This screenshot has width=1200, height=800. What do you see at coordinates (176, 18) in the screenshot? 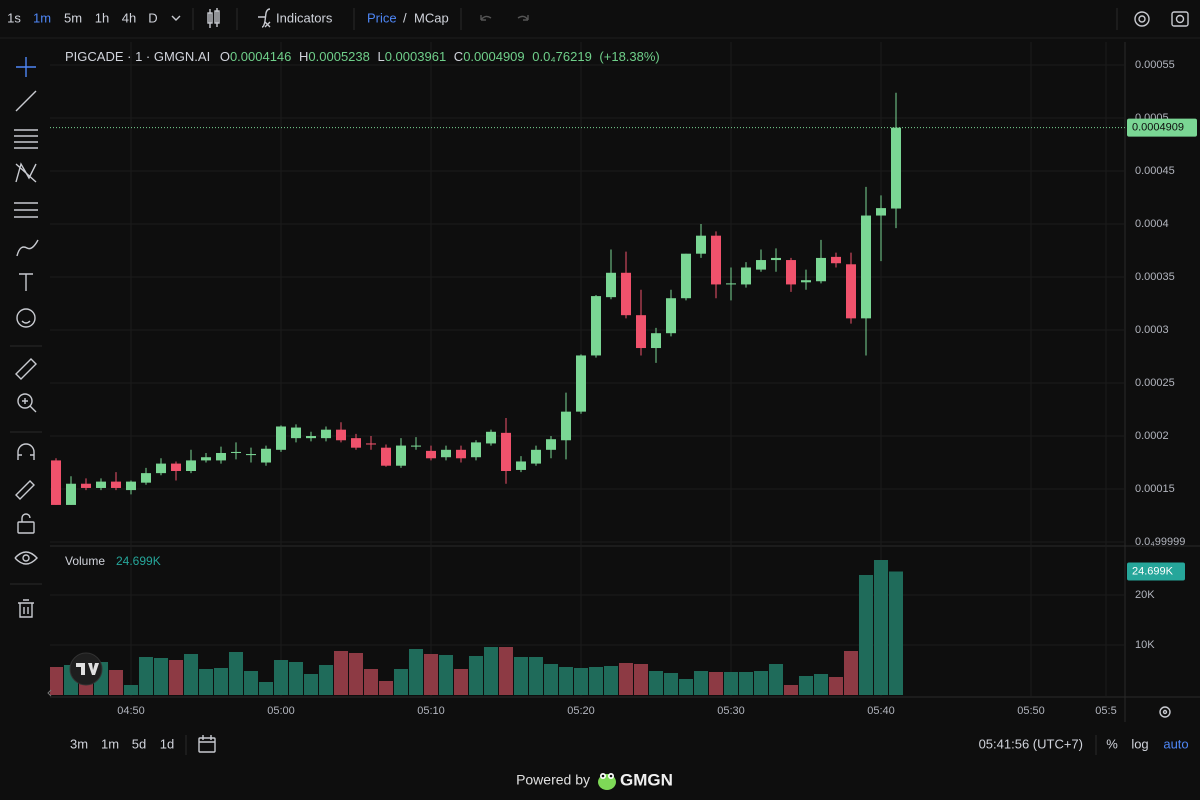
I see `interval-dropdown` at bounding box center [176, 18].